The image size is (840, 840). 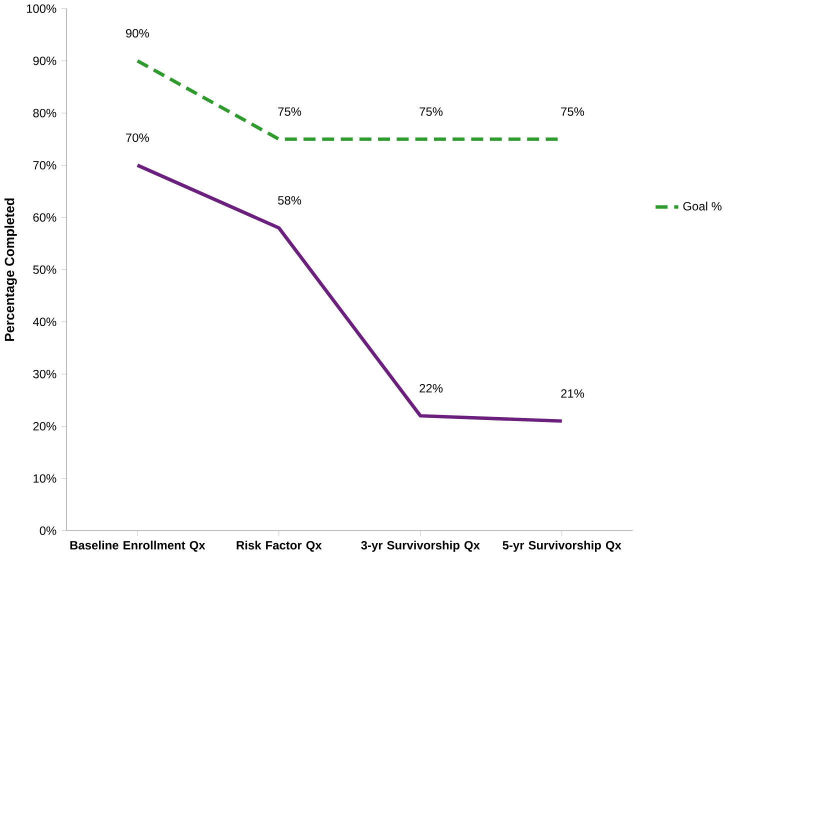 I want to click on data-label: 90%, so click(x=137, y=33).